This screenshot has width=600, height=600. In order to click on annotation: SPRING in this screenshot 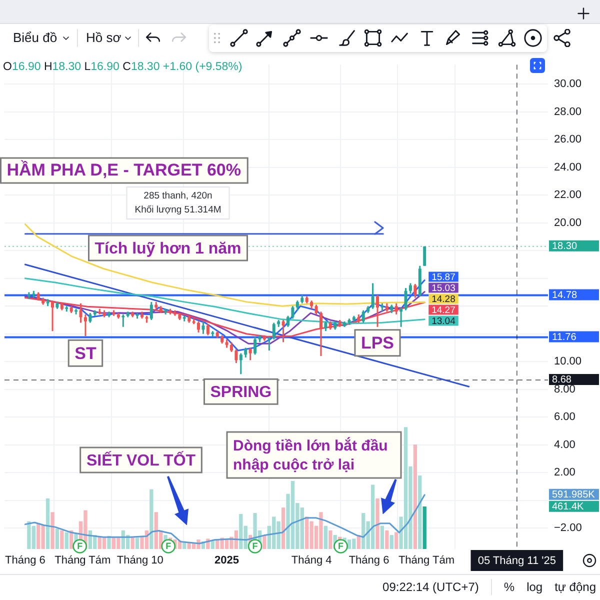, I will do `click(241, 393)`.